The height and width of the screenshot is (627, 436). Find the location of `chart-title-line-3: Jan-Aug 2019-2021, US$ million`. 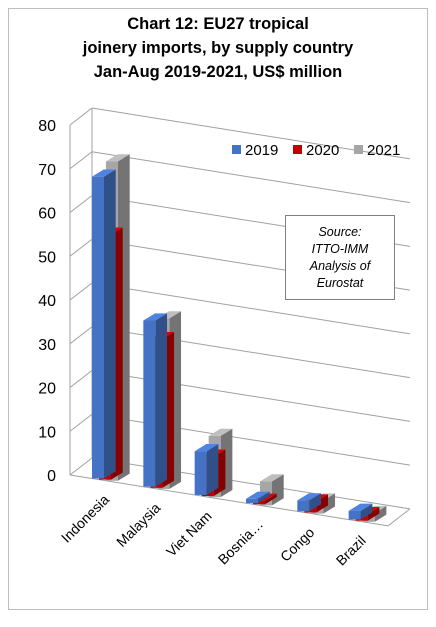

chart-title-line-3: Jan-Aug 2019-2021, US$ million is located at coordinates (218, 72).